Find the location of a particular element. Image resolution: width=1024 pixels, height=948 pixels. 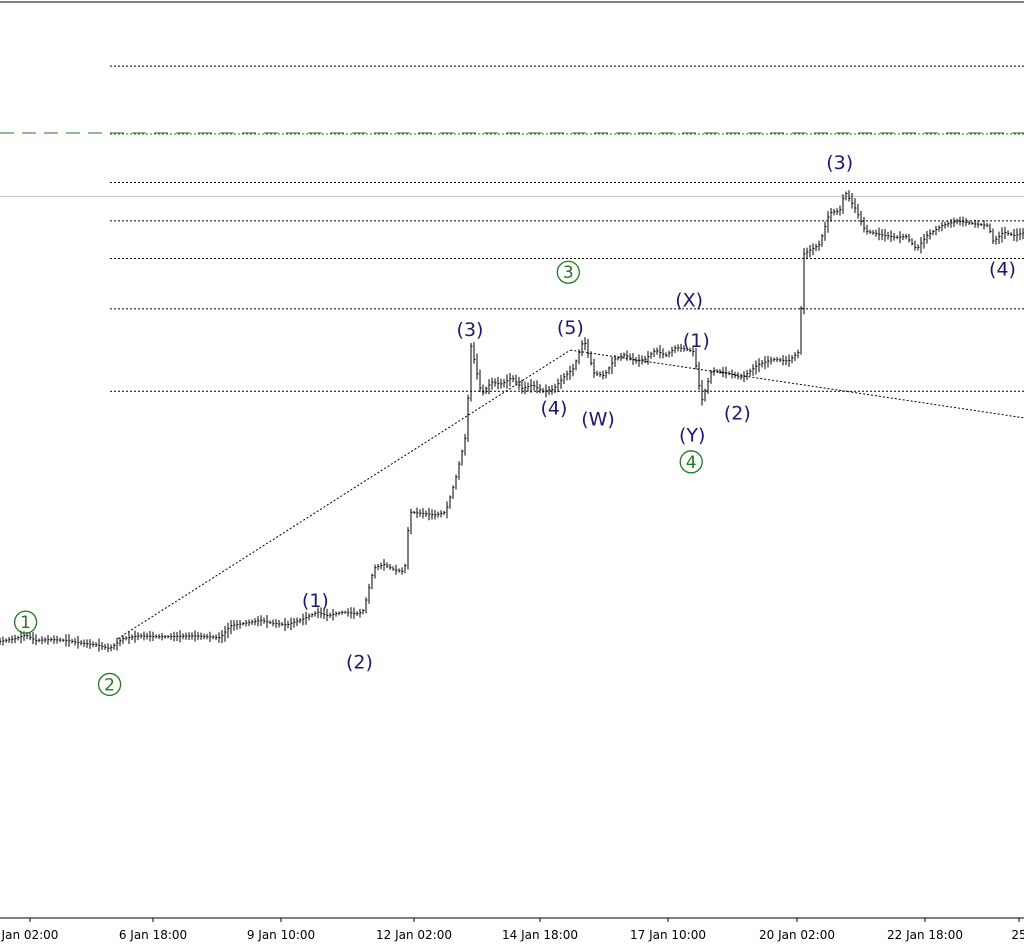

minor-wave-label-5: (W) is located at coordinates (598, 420).